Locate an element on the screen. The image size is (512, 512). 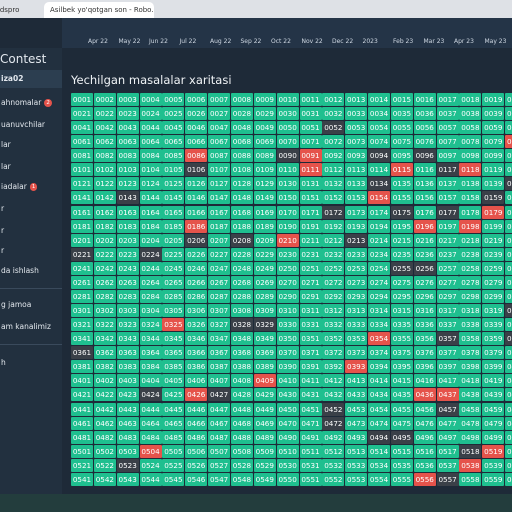
problem-cell: 0275 is located at coordinates (401, 282).